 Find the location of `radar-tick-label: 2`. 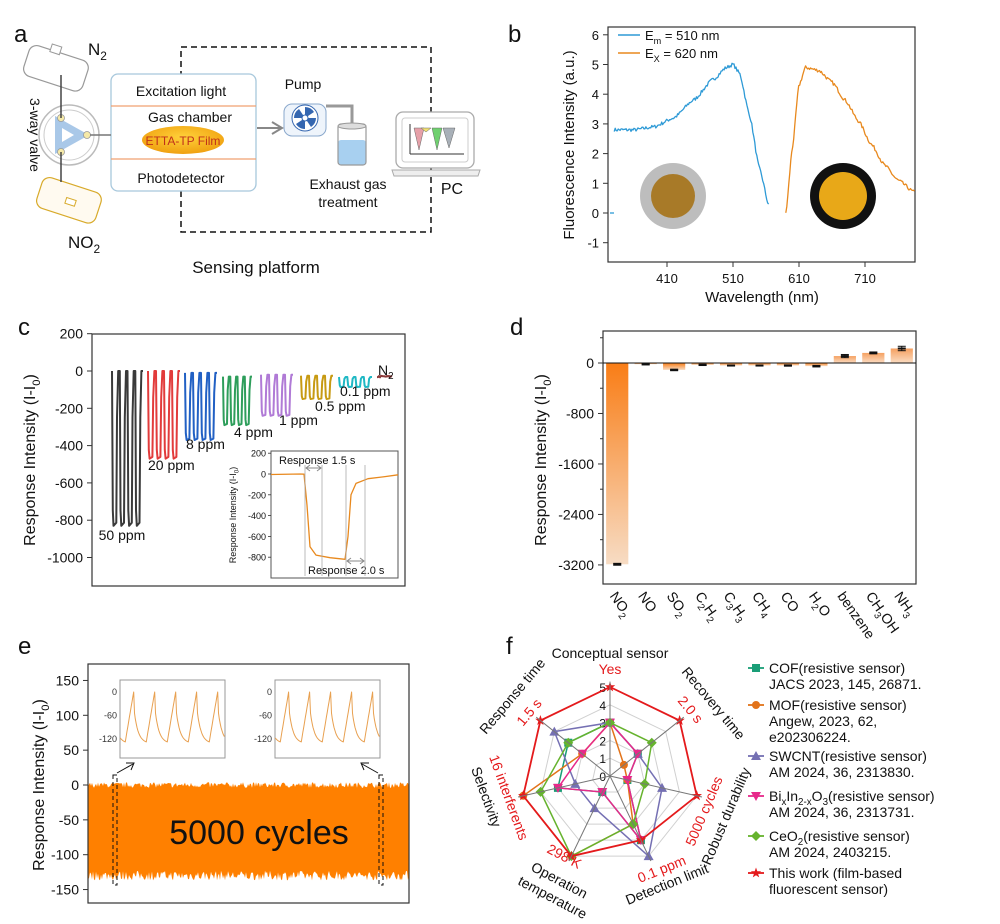

radar-tick-label: 2 is located at coordinates (602, 741).